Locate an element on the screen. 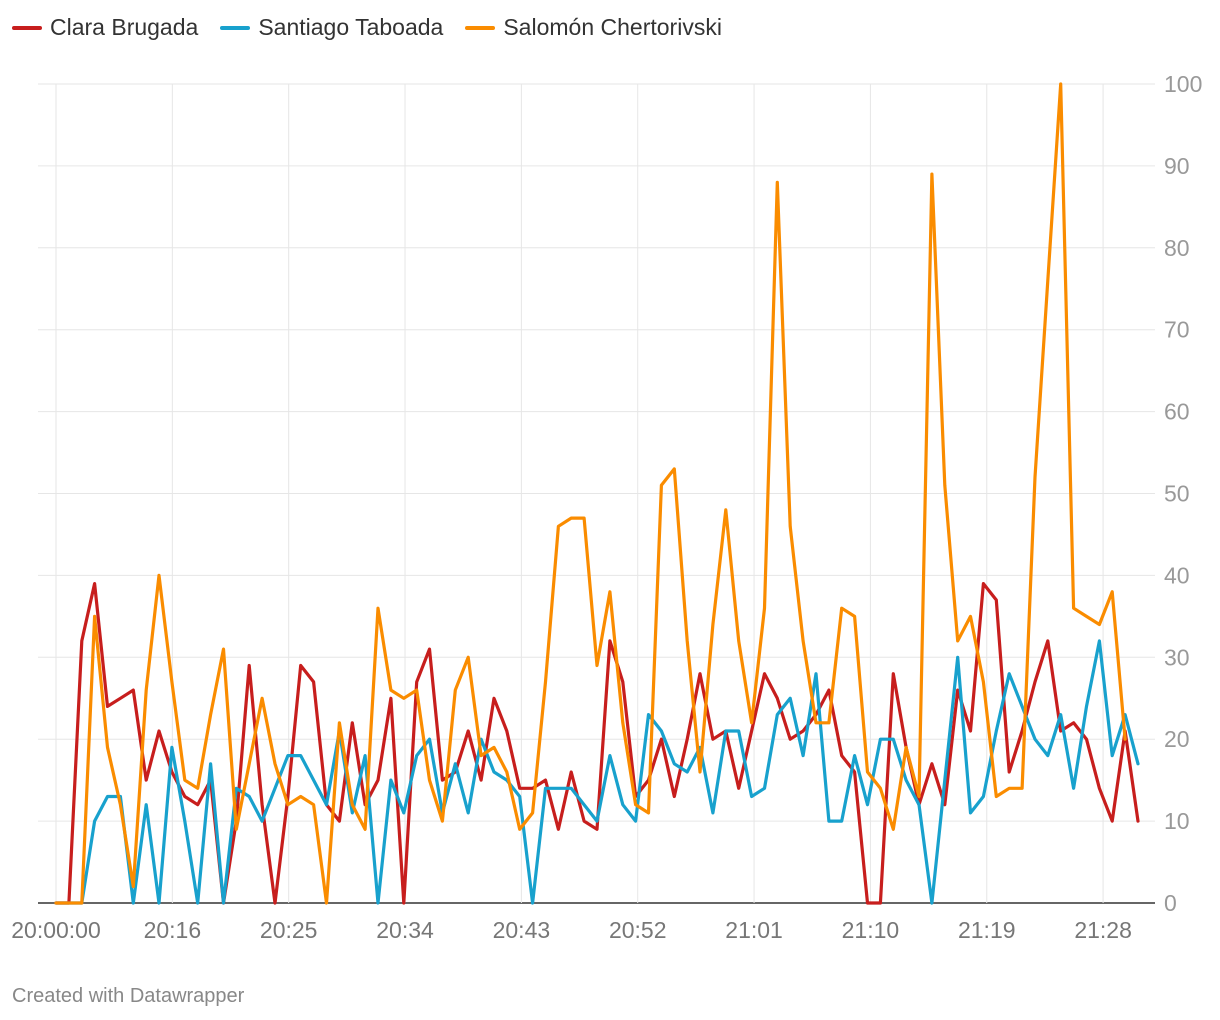 The height and width of the screenshot is (1020, 1220). legend-item-salomon-chertorivski: Salomón Chertorivski is located at coordinates (593, 27).